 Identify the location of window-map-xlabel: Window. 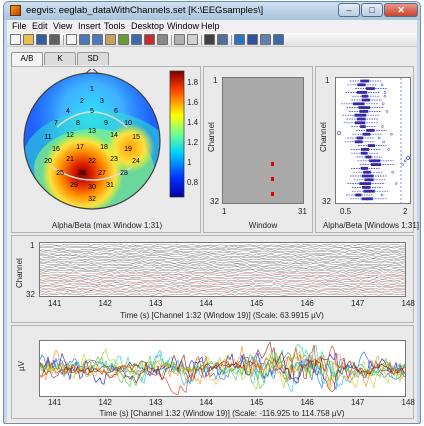
(263, 225).